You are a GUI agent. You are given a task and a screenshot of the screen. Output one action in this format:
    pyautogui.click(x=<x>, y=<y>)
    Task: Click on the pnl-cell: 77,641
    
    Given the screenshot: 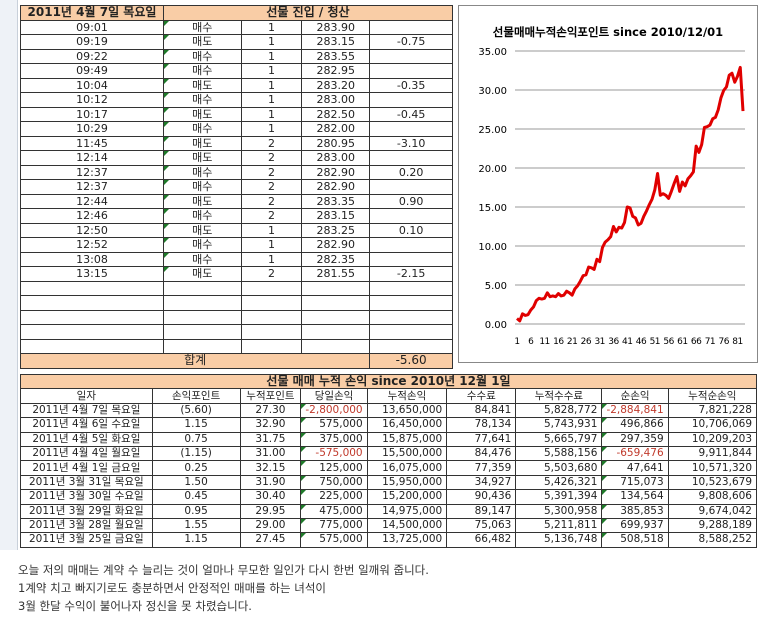 What is the action you would take?
    pyautogui.click(x=481, y=439)
    